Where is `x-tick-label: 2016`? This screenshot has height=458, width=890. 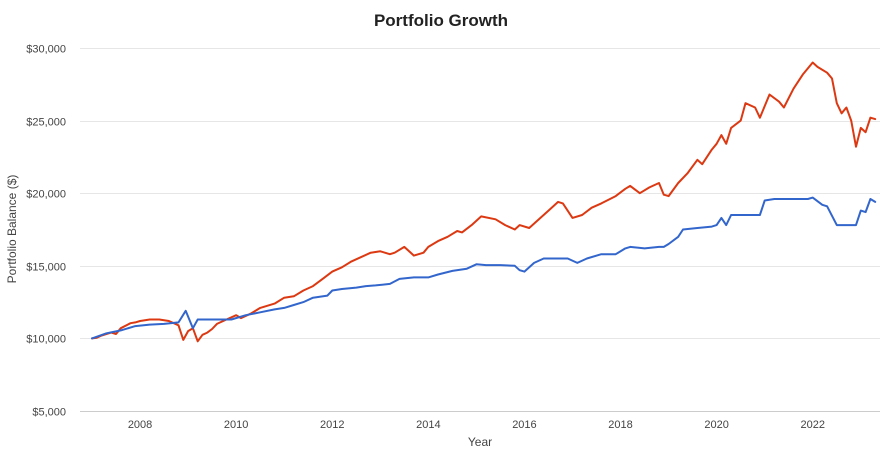 x-tick-label: 2016 is located at coordinates (524, 425).